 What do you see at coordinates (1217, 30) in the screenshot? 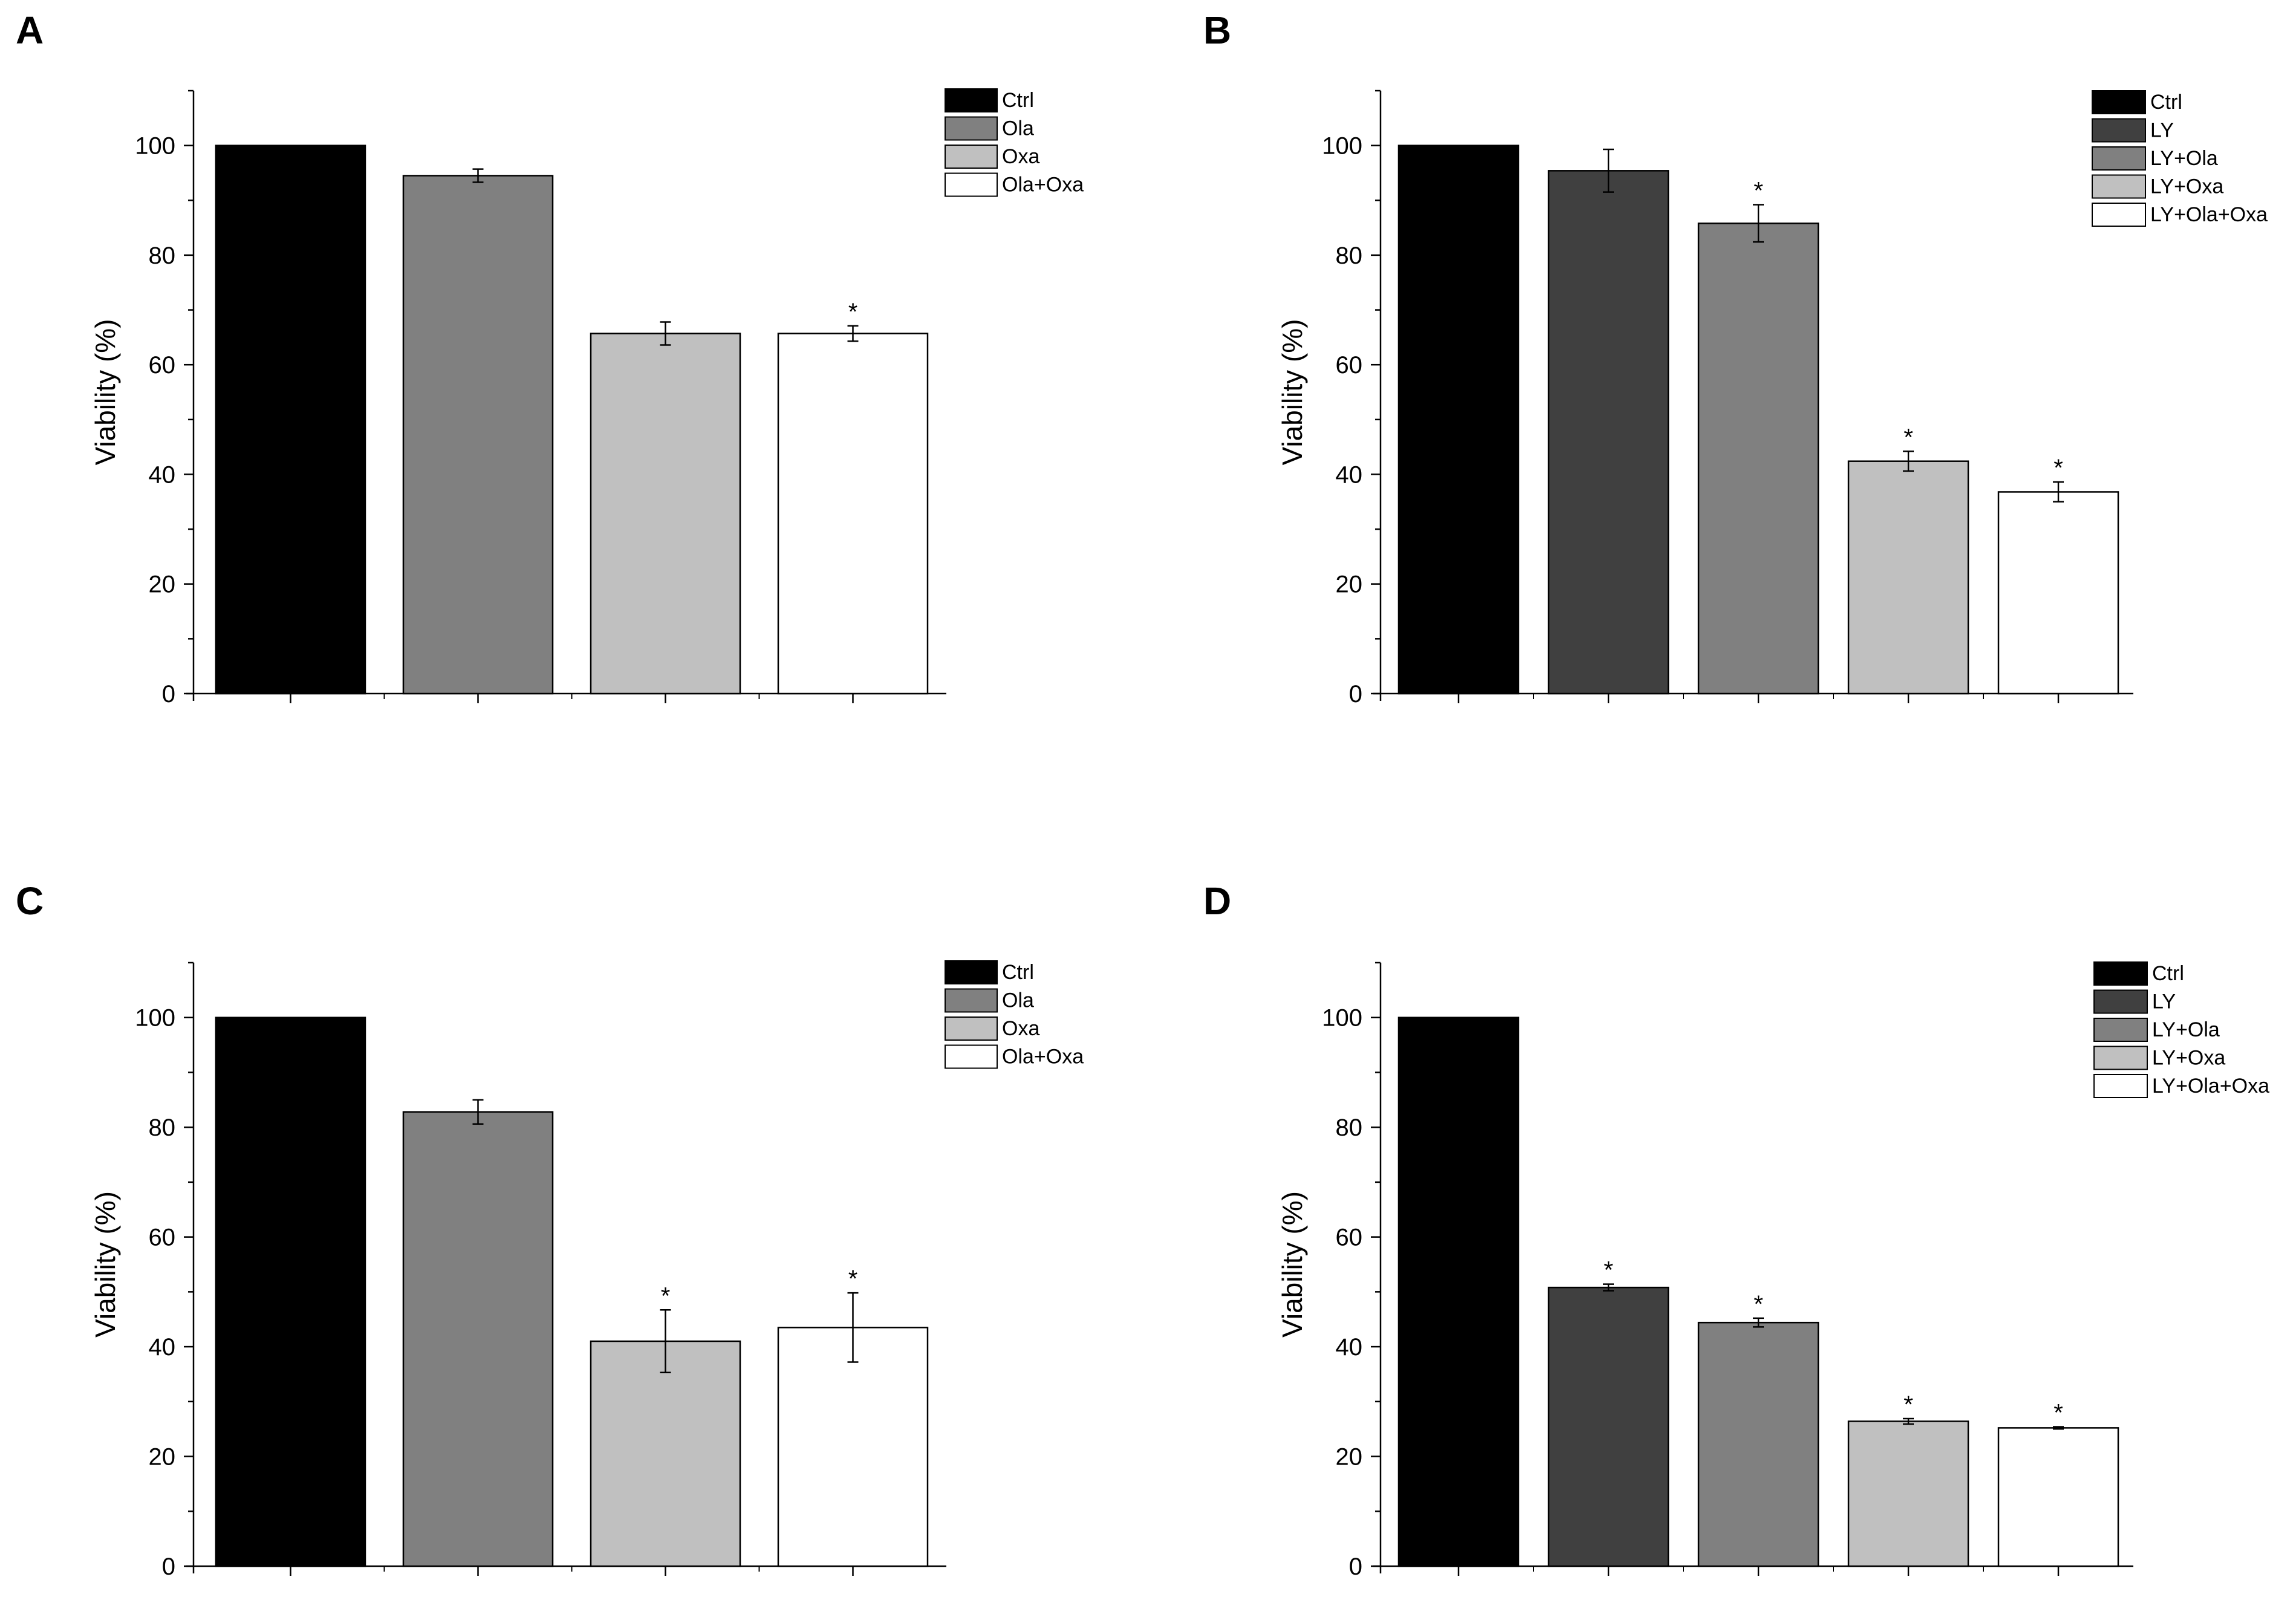
I see `panel-label-b: B` at bounding box center [1217, 30].